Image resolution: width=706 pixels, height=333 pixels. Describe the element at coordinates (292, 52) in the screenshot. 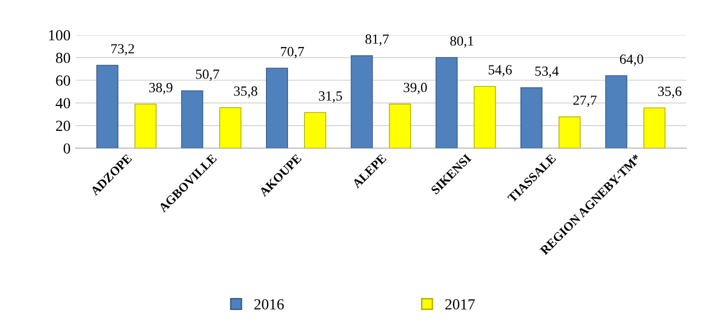

I see `data-label: 70,7` at that location.